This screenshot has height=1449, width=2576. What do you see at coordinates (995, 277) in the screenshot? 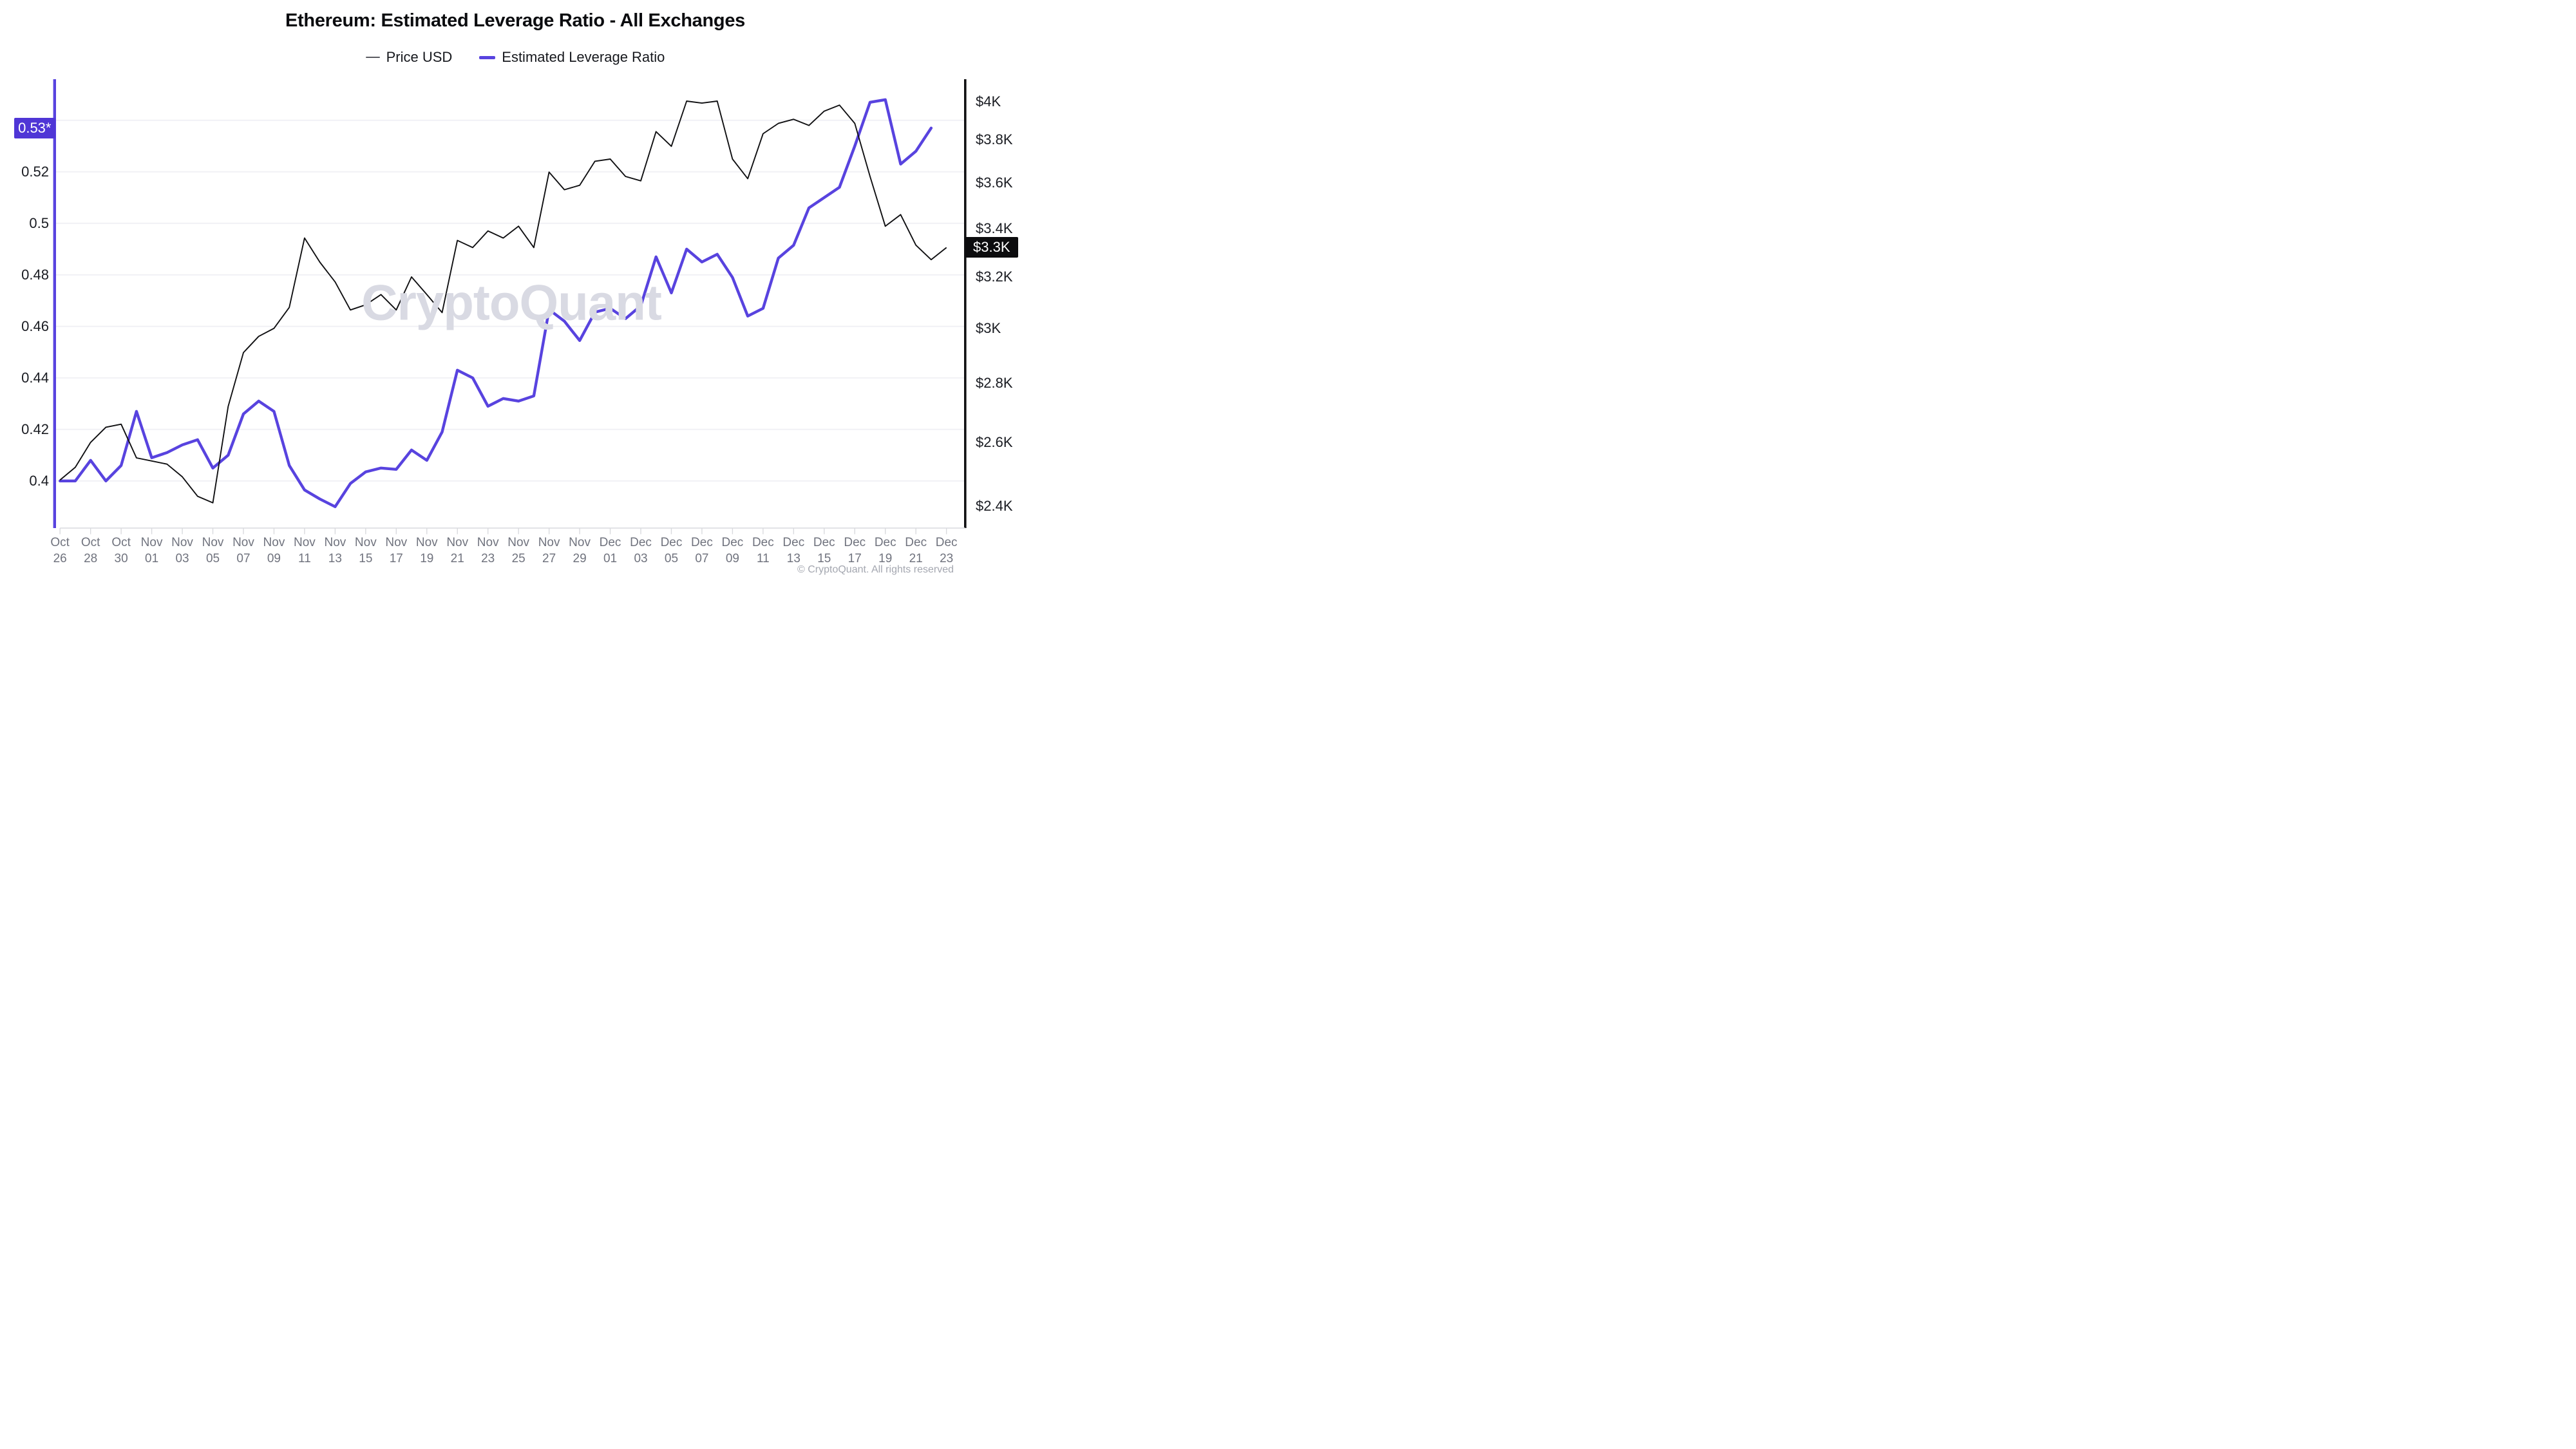
I see `right-axis-tick-label: $3.2K` at bounding box center [995, 277].